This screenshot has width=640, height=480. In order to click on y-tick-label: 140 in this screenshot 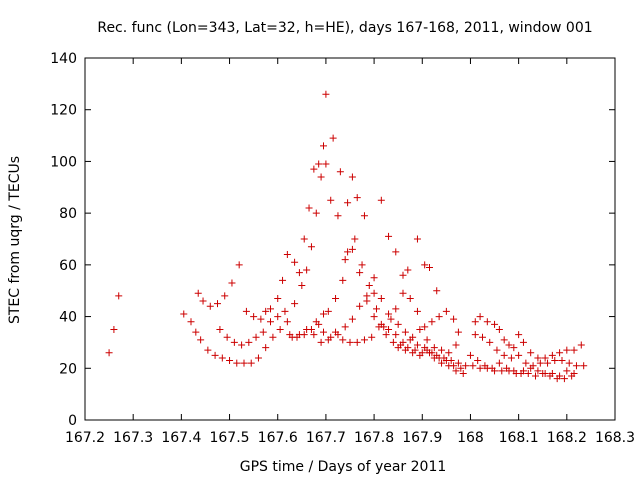, I will do `click(63, 59)`.